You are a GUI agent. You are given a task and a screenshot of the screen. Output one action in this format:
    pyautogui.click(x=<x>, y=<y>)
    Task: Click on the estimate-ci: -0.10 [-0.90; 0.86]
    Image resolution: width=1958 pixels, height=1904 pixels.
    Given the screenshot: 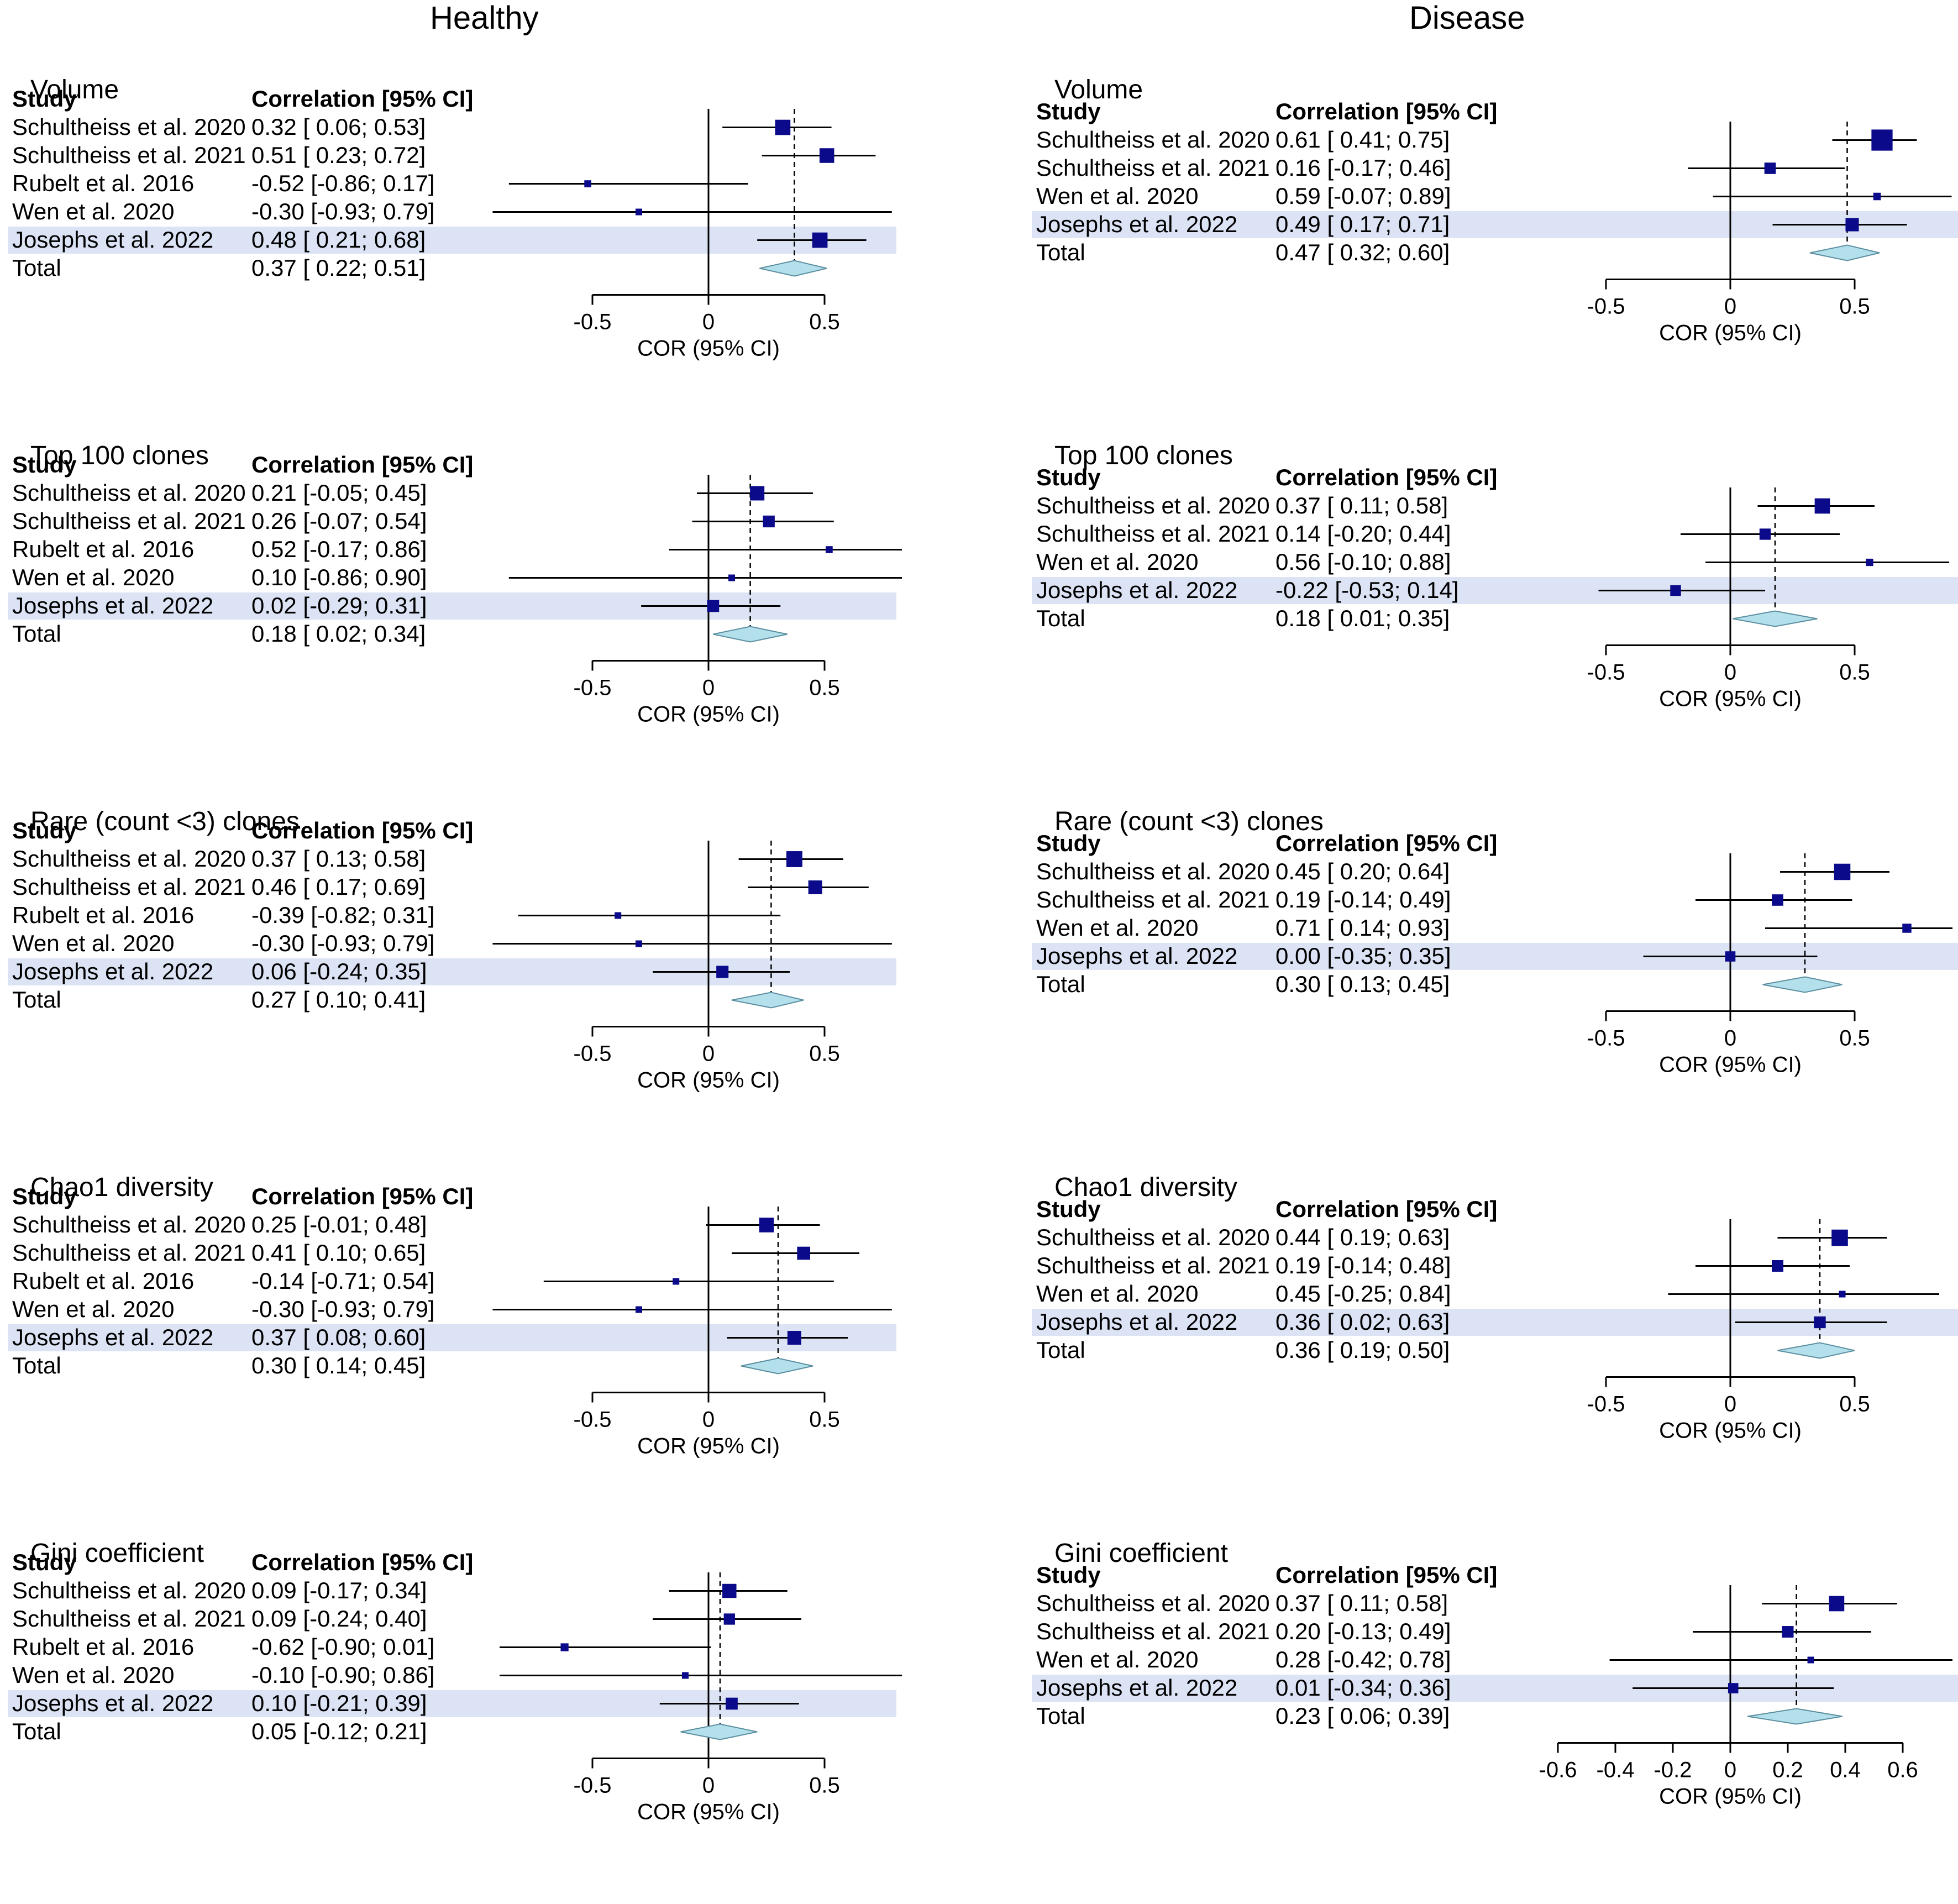 What is the action you would take?
    pyautogui.click(x=343, y=1675)
    